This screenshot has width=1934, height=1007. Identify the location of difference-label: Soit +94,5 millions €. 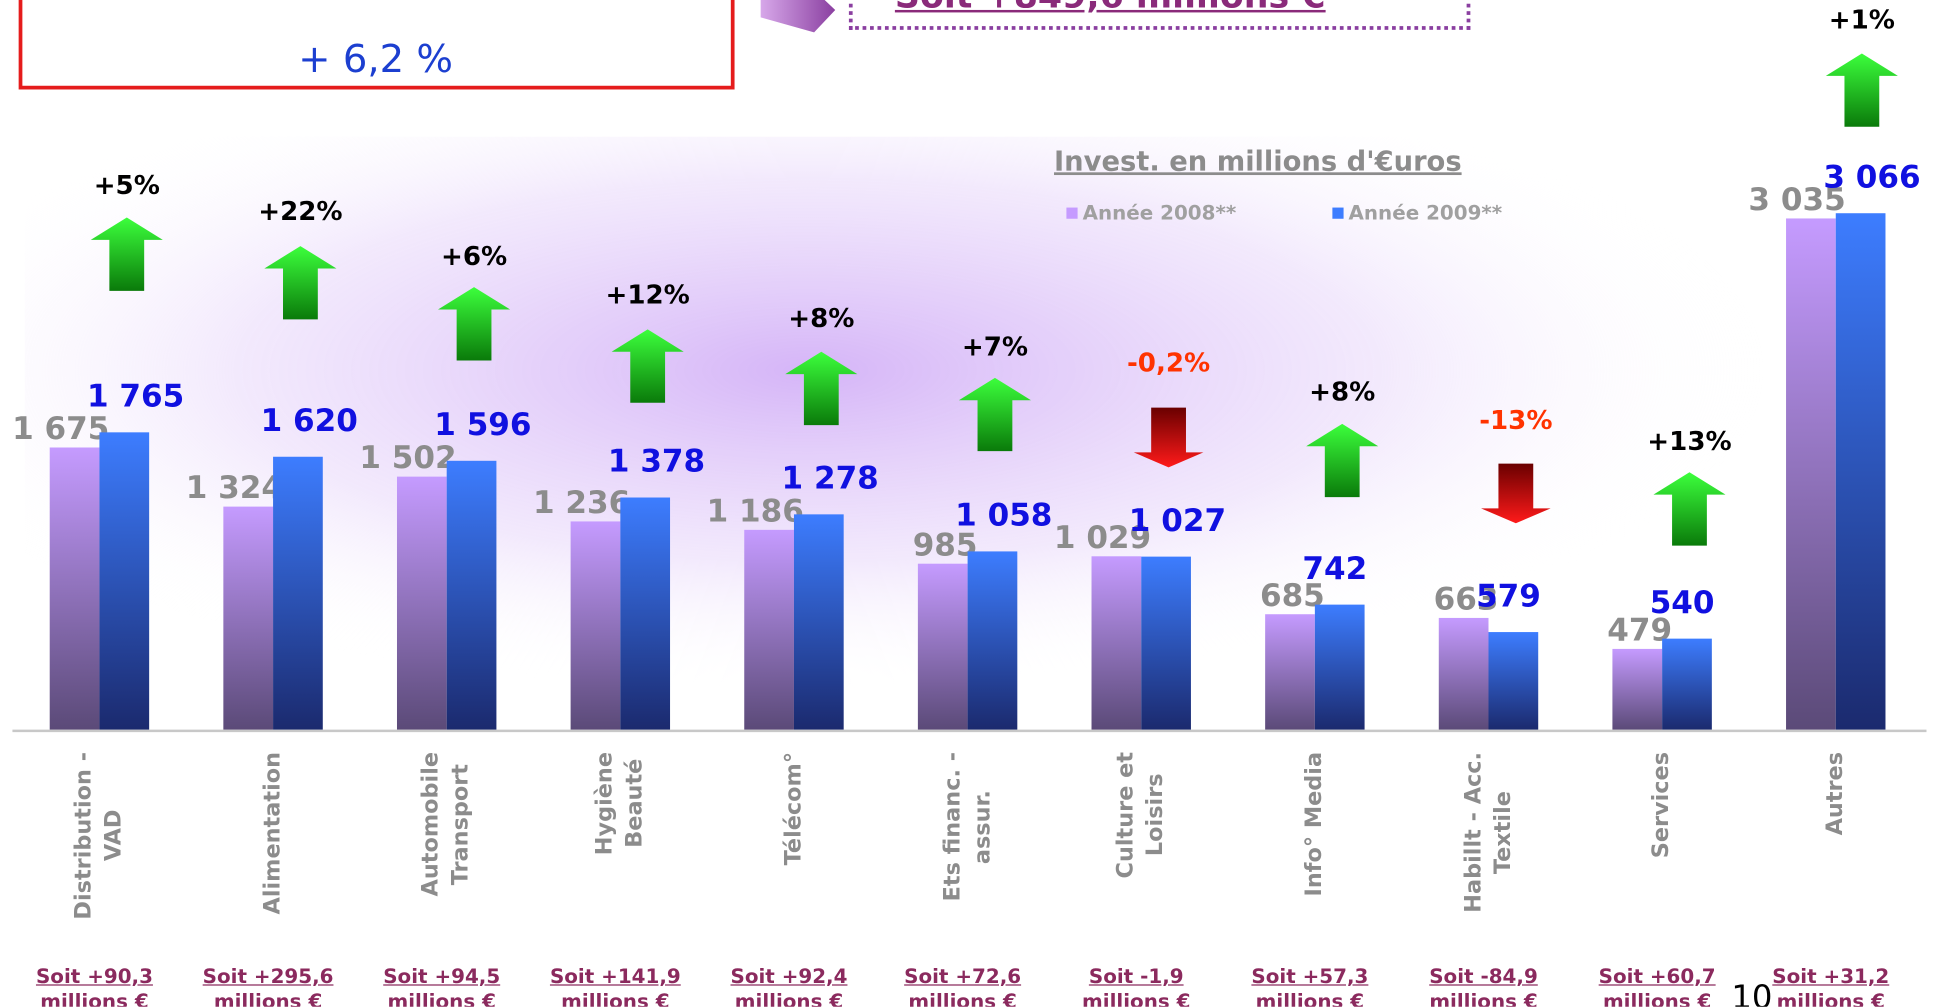
(442, 985).